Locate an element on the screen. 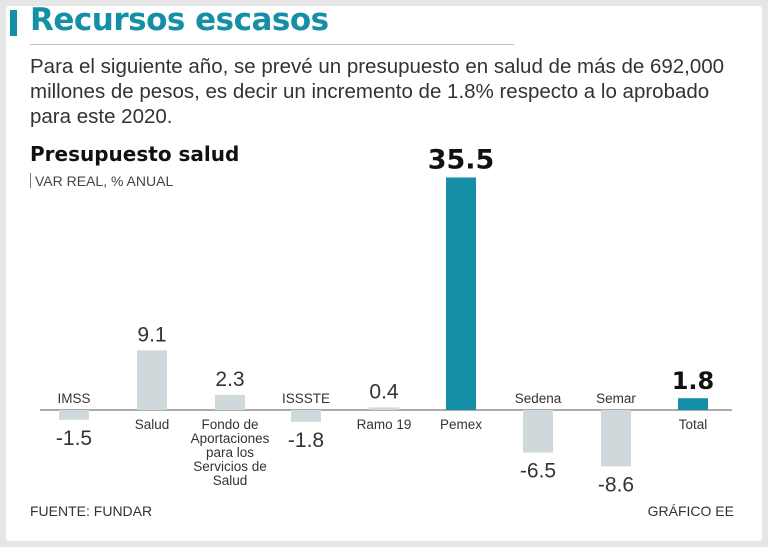 The width and height of the screenshot is (768, 547). value-label-semar: -8.6 is located at coordinates (616, 484).